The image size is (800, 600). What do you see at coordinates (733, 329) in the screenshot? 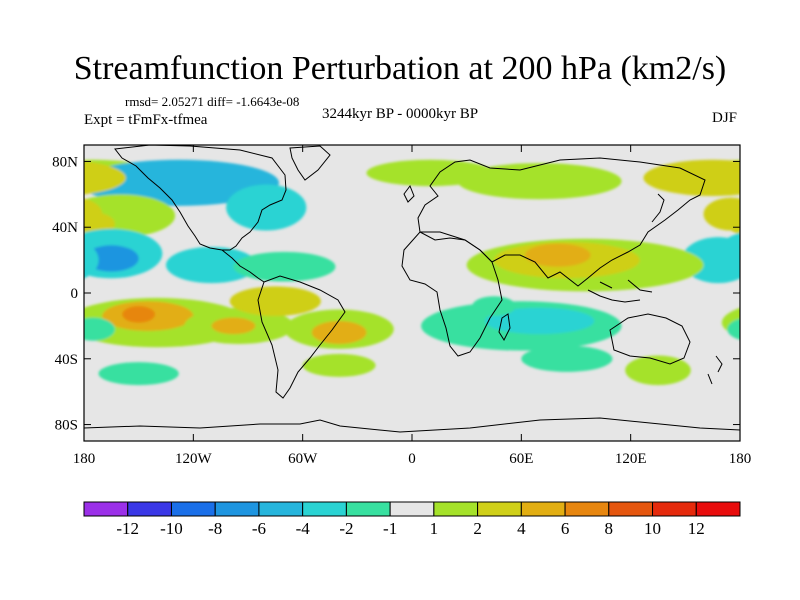
I see `anomaly-region-32-wrap` at bounding box center [733, 329].